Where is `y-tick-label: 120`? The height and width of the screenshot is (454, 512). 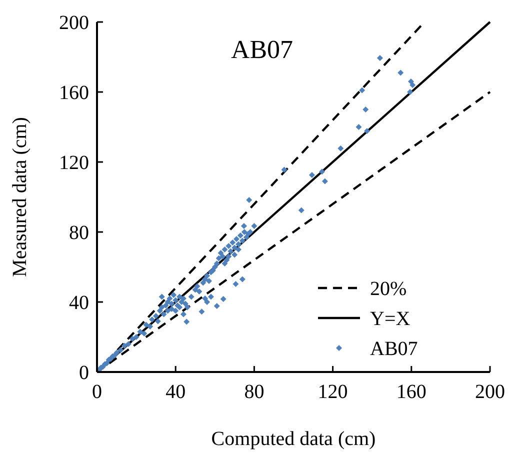
y-tick-label: 120 is located at coordinates (74, 163).